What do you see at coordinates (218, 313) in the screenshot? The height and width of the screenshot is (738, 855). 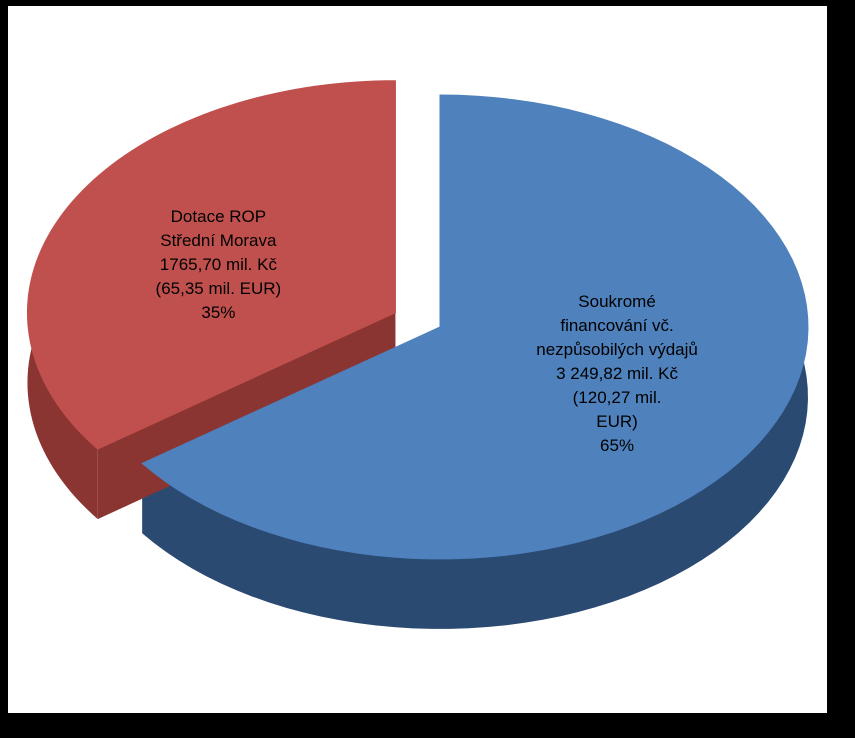 I see `value-label: 35%` at bounding box center [218, 313].